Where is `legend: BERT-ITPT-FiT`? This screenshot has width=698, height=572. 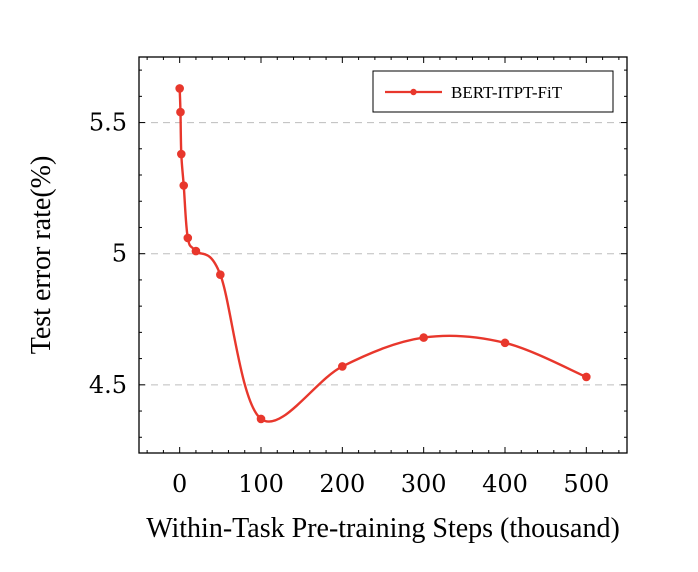 legend: BERT-ITPT-FiT is located at coordinates (493, 91).